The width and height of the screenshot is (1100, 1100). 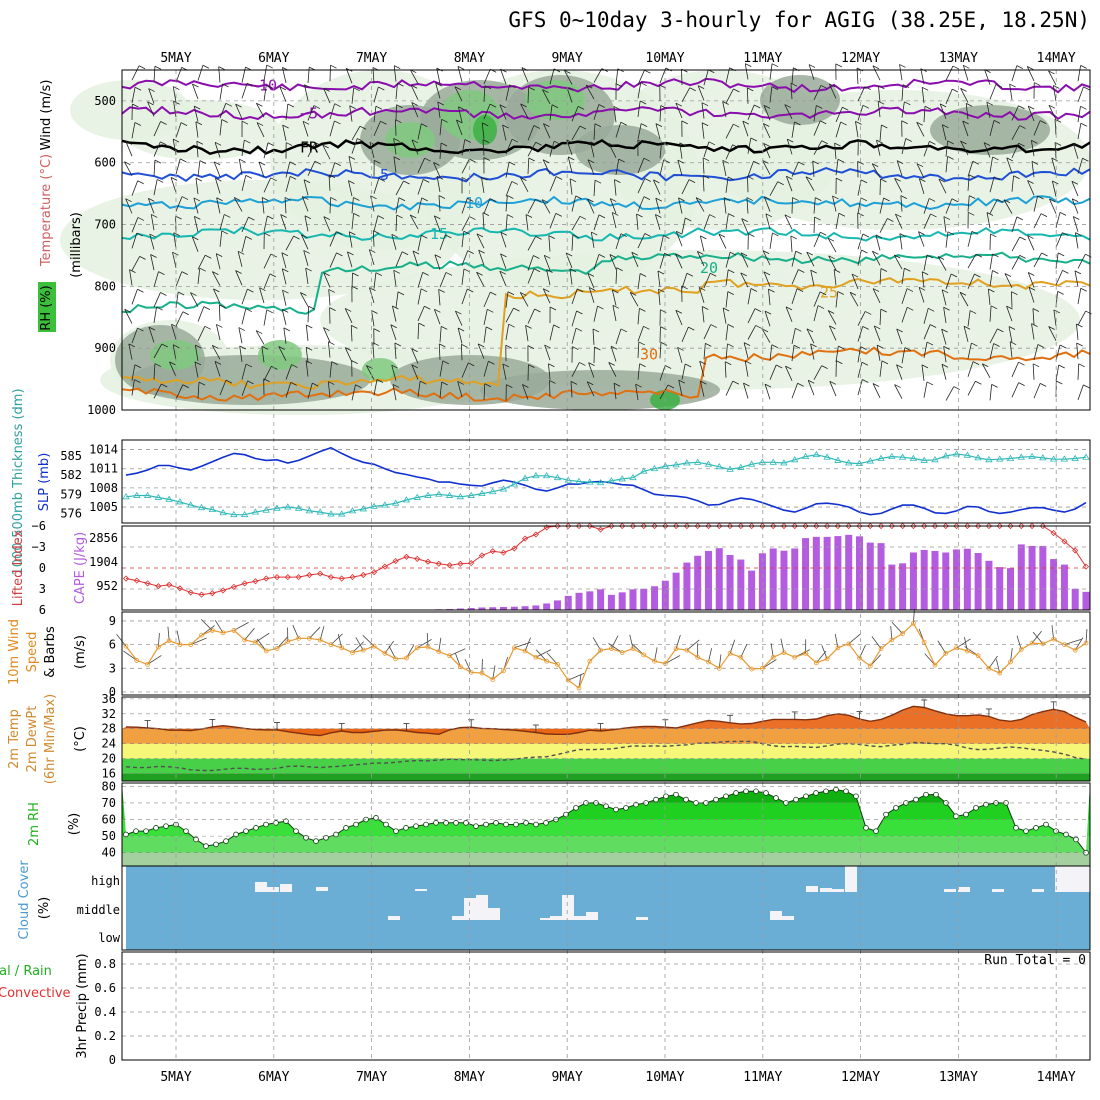 What do you see at coordinates (276, 823) in the screenshot?
I see `rh-point` at bounding box center [276, 823].